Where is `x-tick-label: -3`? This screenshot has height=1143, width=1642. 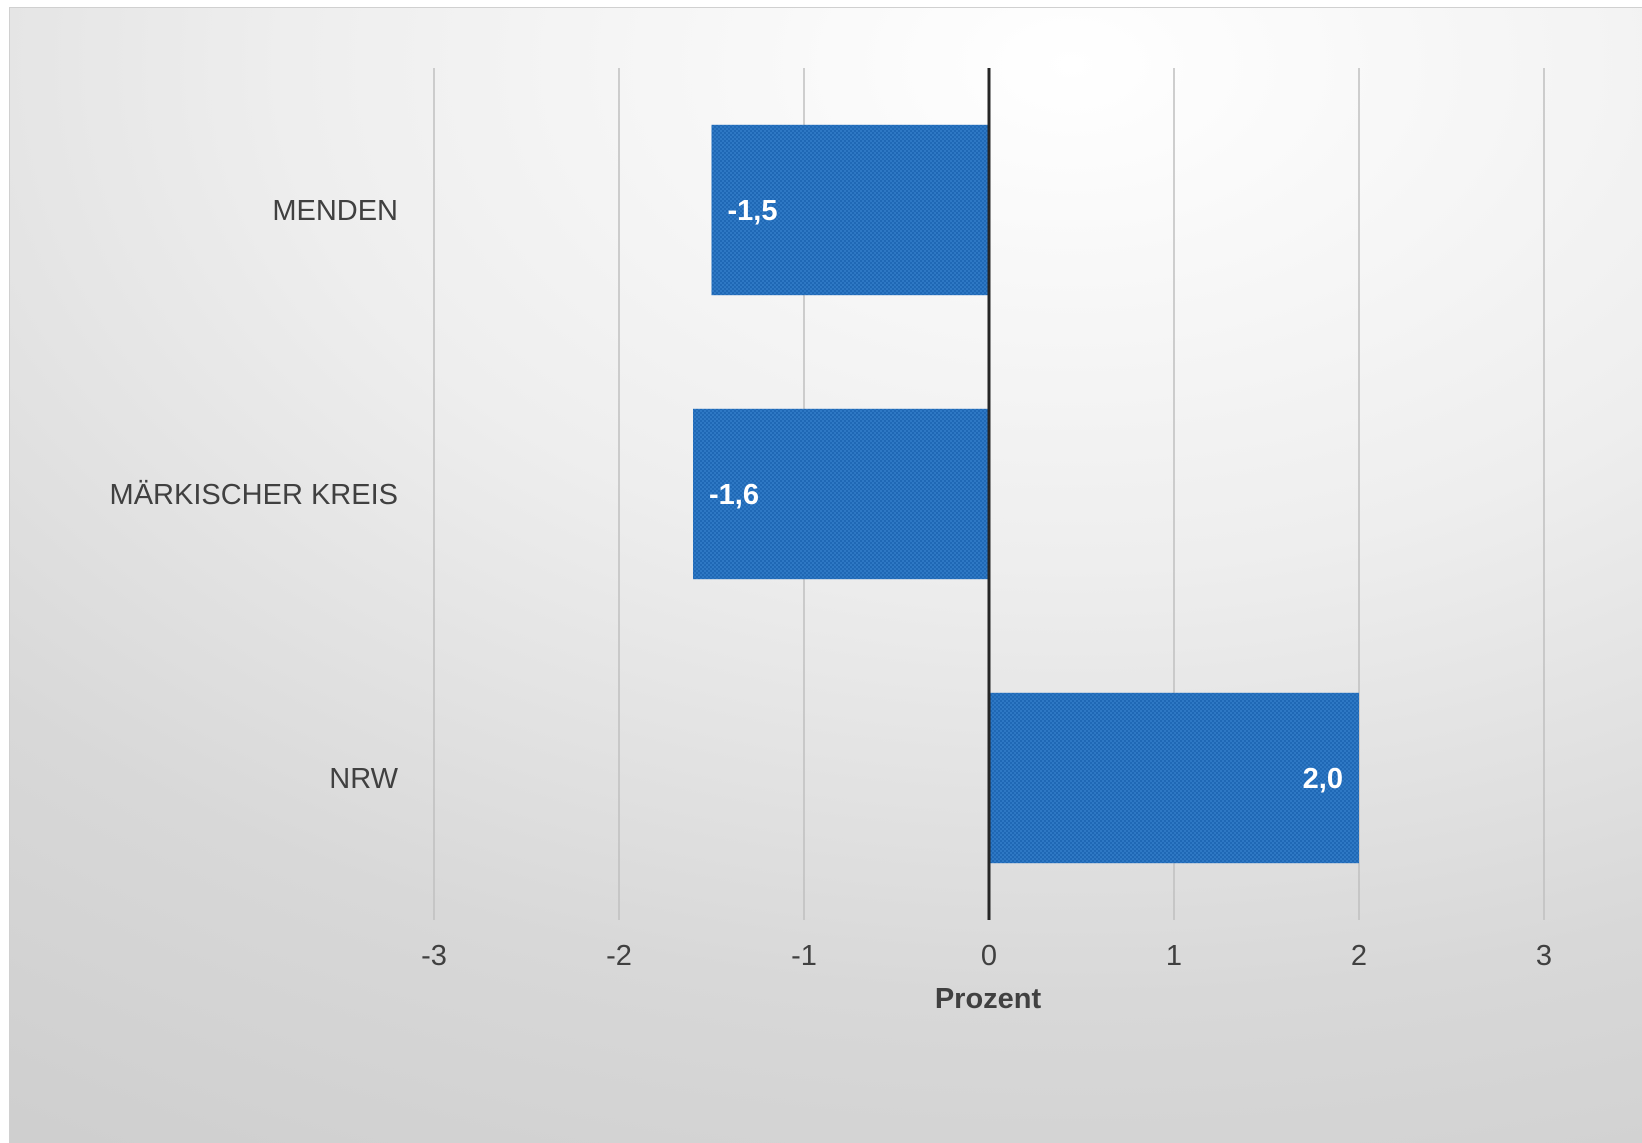
x-tick-label: -3 is located at coordinates (434, 956).